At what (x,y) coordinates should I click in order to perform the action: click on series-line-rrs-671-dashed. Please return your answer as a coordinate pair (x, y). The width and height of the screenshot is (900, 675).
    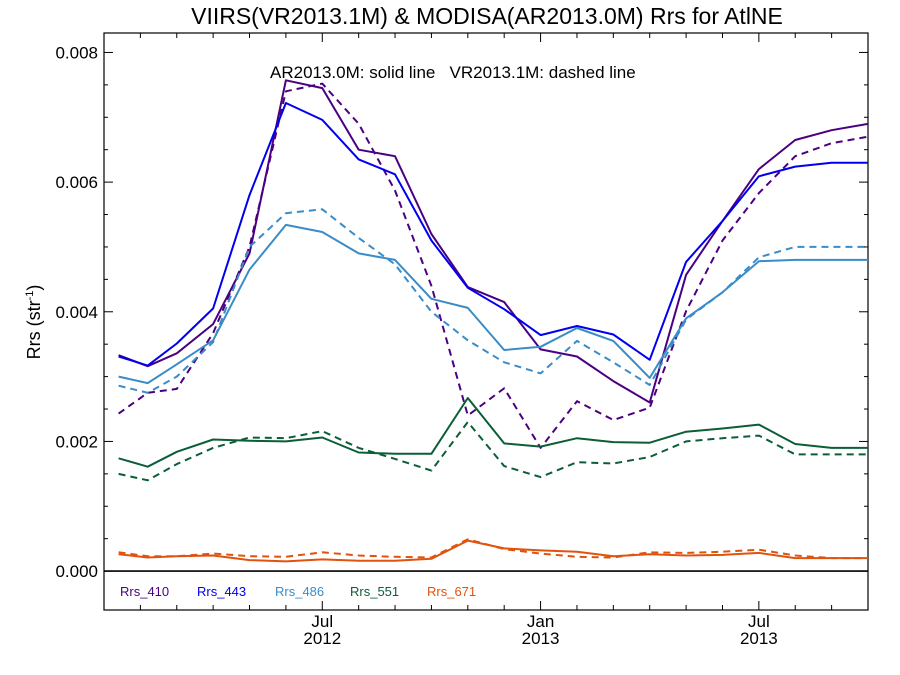
    Looking at the image, I should click on (493, 549).